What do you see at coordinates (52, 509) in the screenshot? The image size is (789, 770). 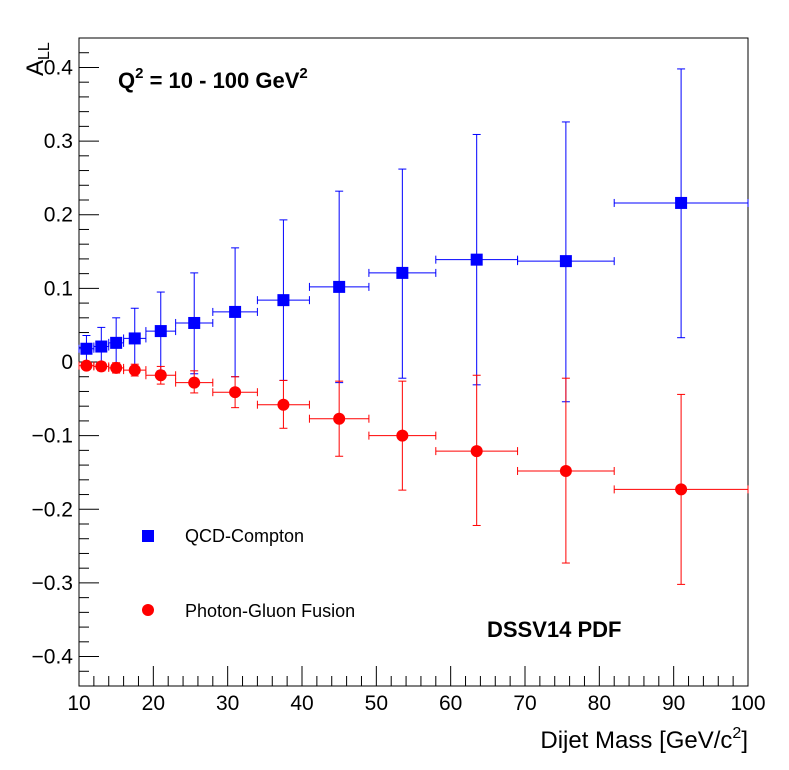 I see `y-tick-label: −0.2` at bounding box center [52, 509].